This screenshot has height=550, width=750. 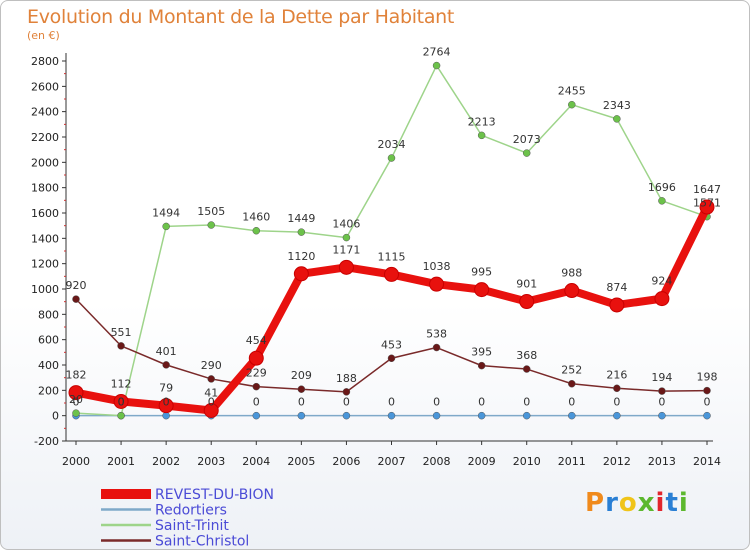 I want to click on data-label-saint-christol: 209, so click(x=301, y=375).